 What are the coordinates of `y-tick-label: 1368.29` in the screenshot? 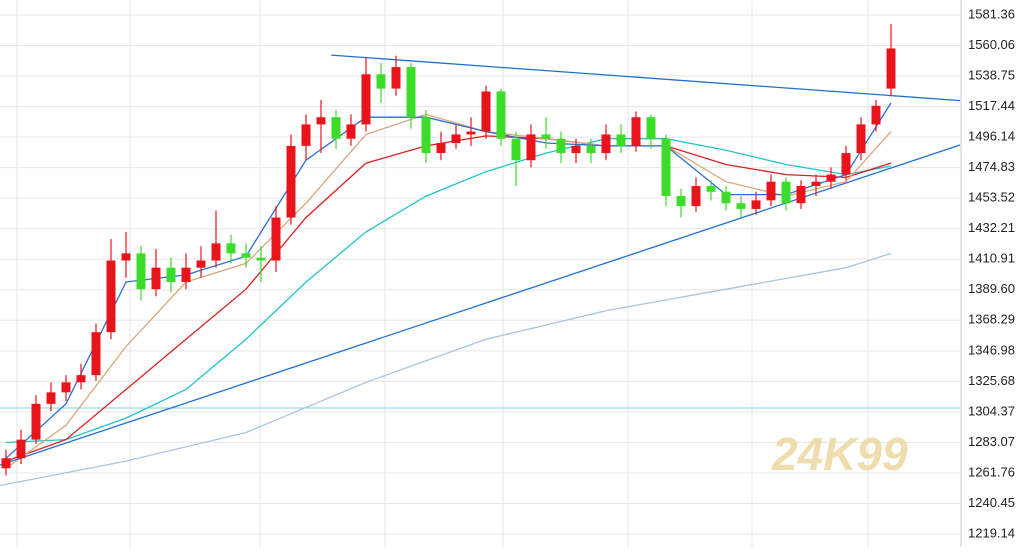 It's located at (991, 319).